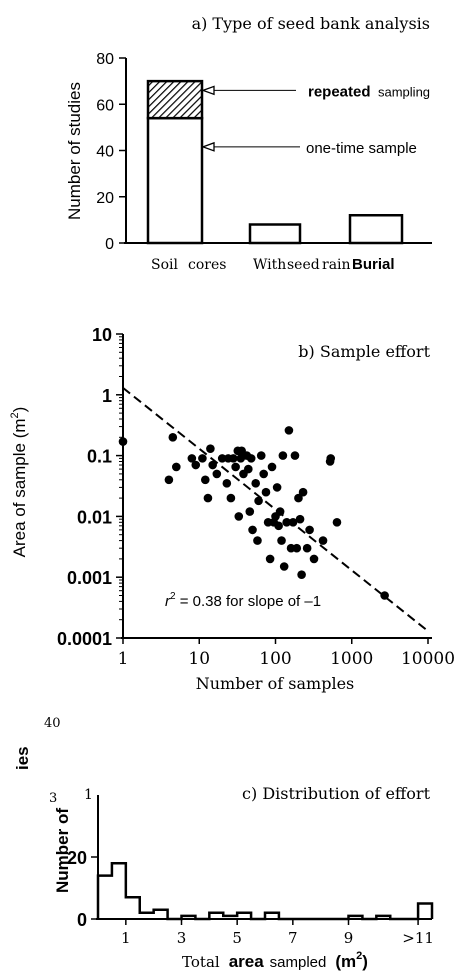 This screenshot has height=978, width=458. Describe the element at coordinates (247, 961) in the screenshot. I see `chart-c-x-label-part-area: area` at that location.